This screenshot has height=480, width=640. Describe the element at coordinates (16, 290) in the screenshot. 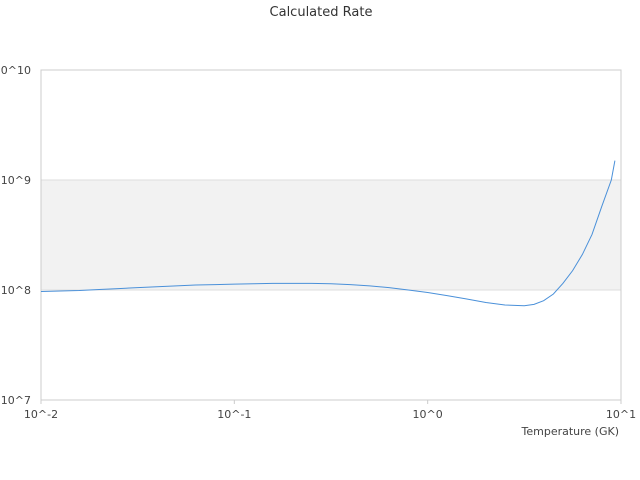

I see `y-tick-label: 10^8` at that location.